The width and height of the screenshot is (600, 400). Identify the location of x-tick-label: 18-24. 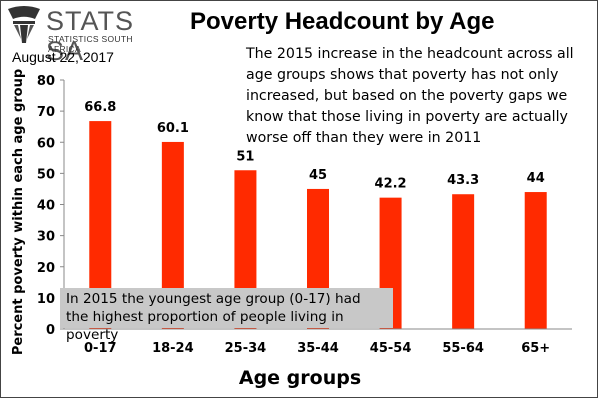
(173, 348).